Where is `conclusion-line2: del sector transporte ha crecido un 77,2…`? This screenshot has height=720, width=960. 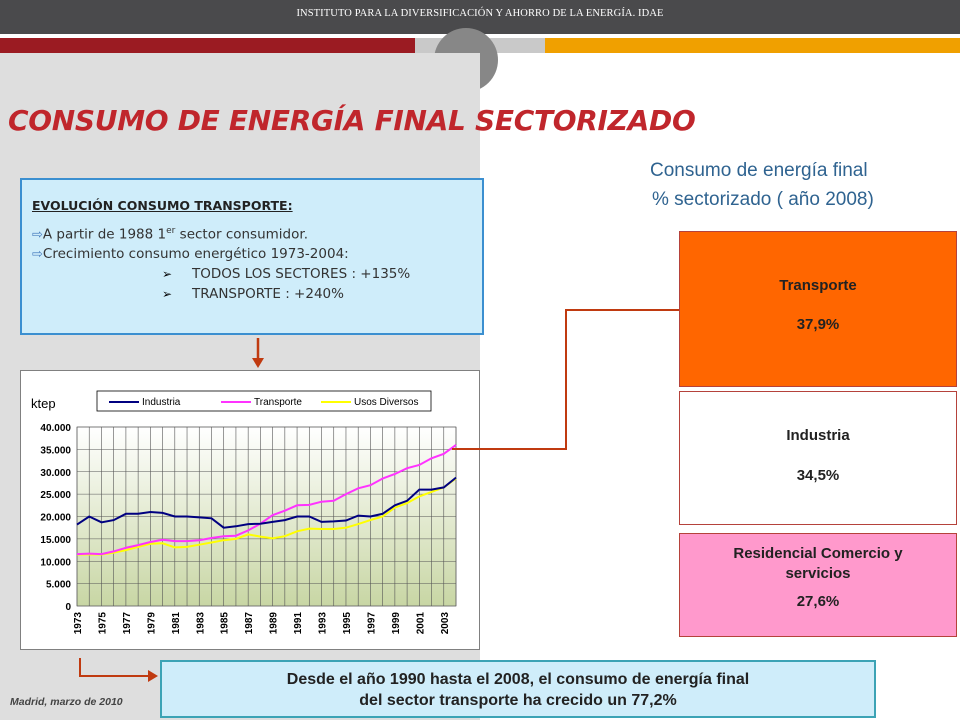
conclusion-line2: del sector transporte ha crecido un 77,2… is located at coordinates (518, 700).